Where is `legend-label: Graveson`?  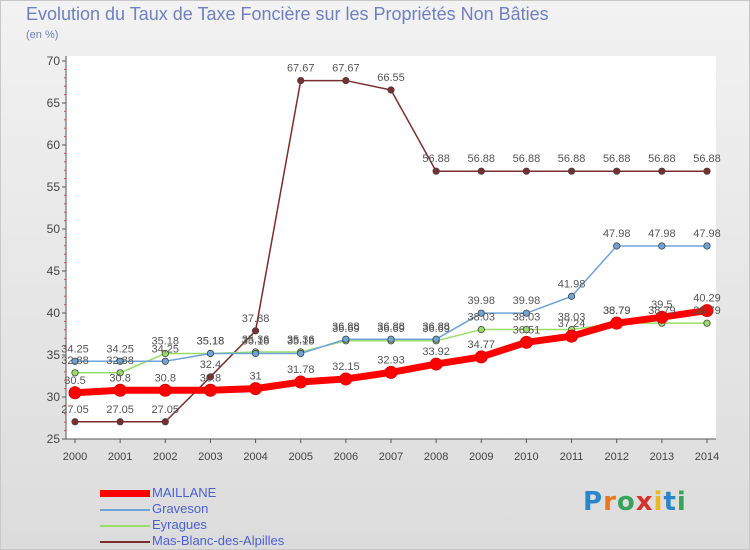 legend-label: Graveson is located at coordinates (180, 508).